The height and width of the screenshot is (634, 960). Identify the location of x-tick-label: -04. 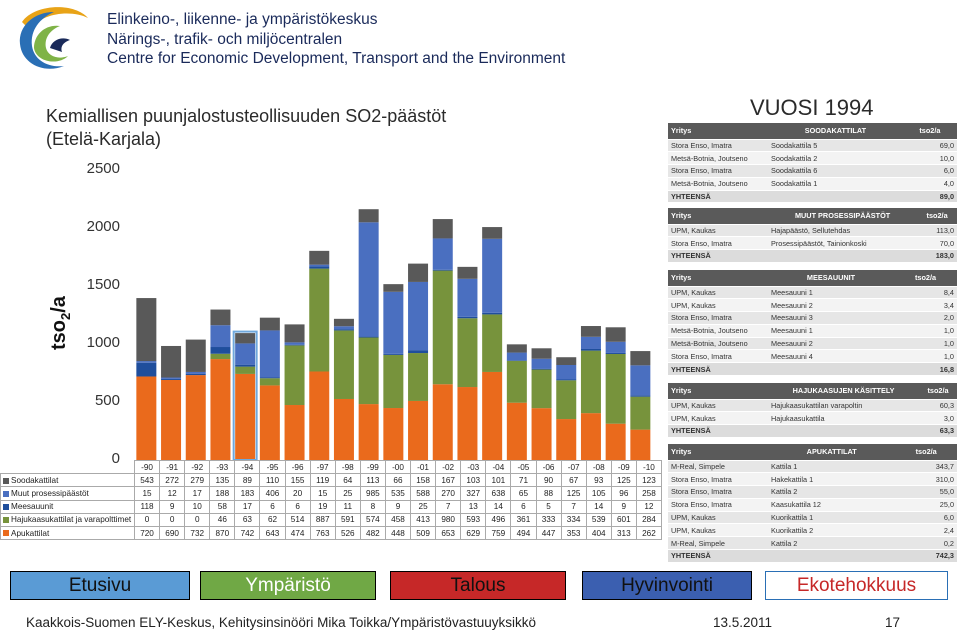
(498, 467).